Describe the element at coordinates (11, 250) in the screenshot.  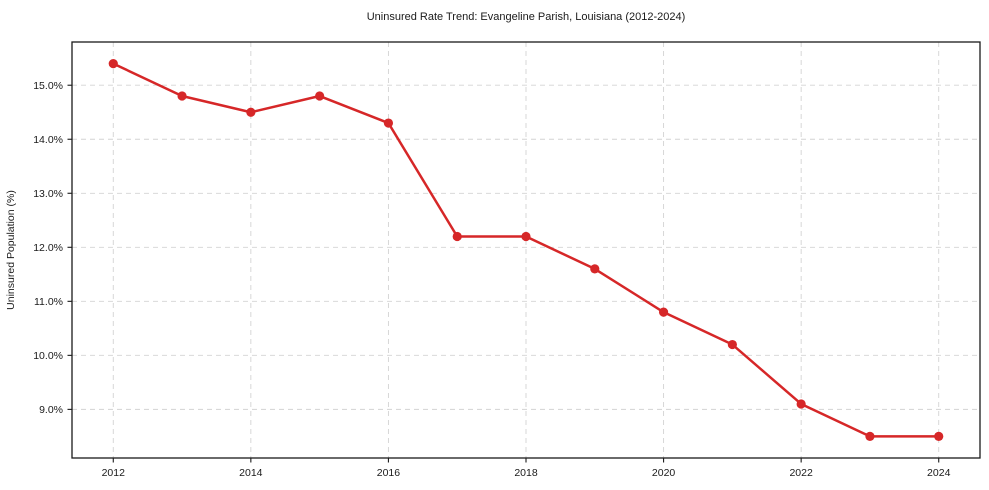
I see `y-axis-label: Uninsured Population (%)` at that location.